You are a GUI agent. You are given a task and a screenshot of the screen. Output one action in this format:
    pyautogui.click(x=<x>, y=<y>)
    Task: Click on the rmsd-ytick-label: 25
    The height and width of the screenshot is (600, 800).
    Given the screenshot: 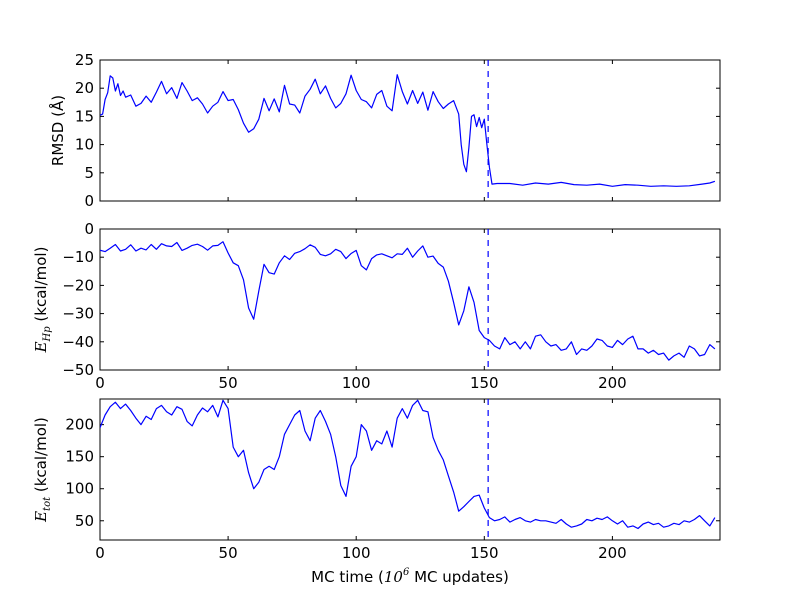 What is the action you would take?
    pyautogui.click(x=84, y=60)
    